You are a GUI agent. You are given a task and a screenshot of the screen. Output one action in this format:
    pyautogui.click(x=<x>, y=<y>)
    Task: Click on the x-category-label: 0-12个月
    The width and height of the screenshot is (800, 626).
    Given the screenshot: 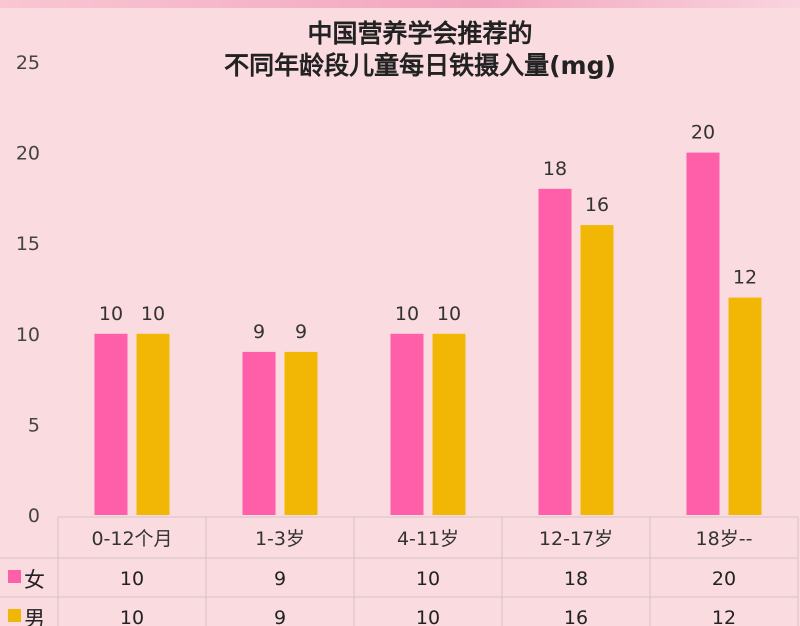 What is the action you would take?
    pyautogui.click(x=131, y=539)
    